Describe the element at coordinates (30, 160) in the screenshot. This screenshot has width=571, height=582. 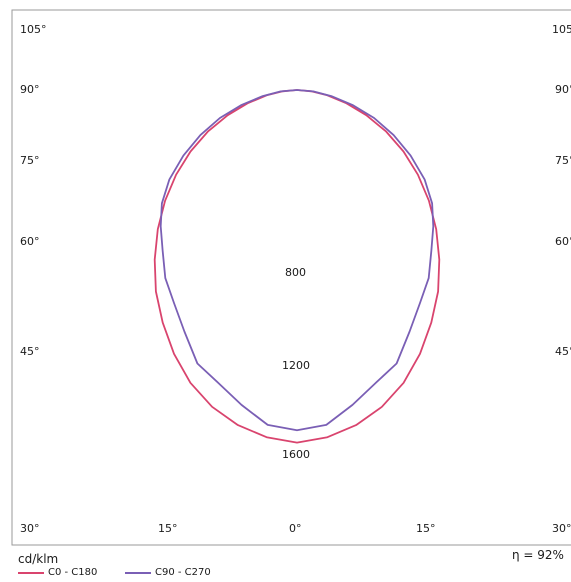
I see `angle-label-left-75: 75°` at that location.